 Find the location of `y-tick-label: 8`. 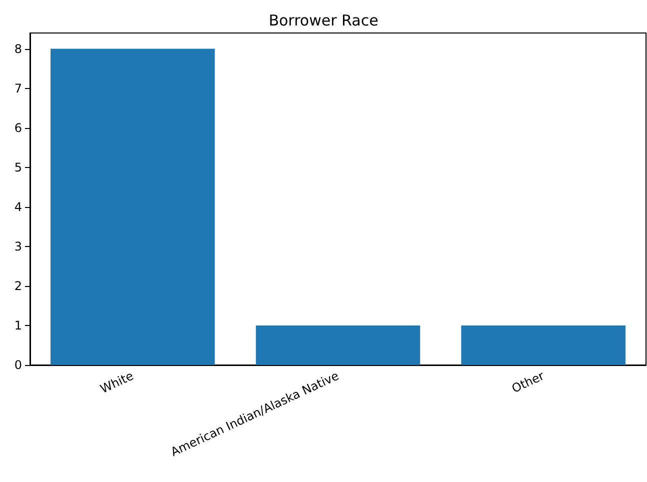

y-tick-label: 8 is located at coordinates (18, 49).